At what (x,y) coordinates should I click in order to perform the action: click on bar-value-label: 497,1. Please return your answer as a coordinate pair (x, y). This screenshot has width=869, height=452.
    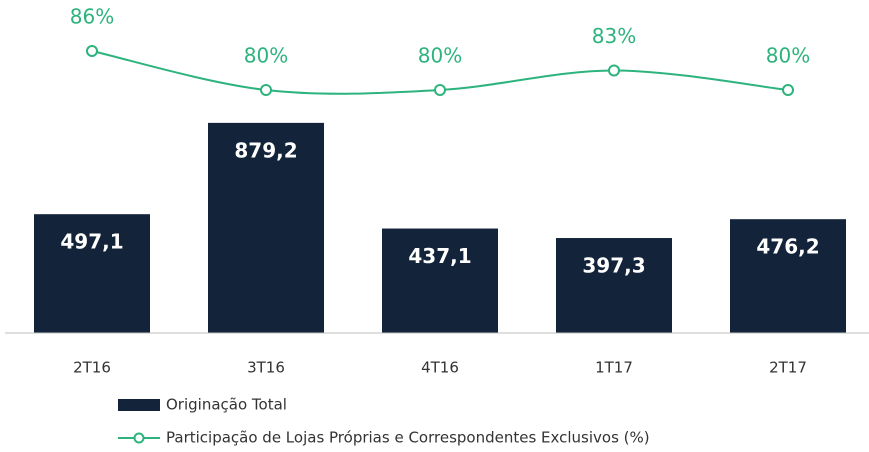
    Looking at the image, I should click on (91, 242).